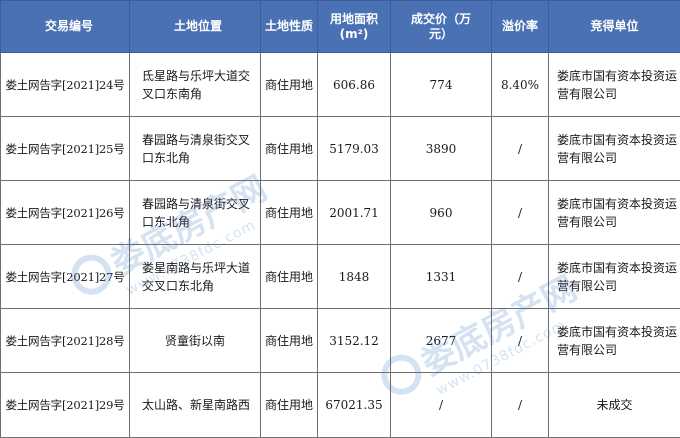  What do you see at coordinates (65, 405) in the screenshot?
I see `cell-code: 娄土网告字[2021]29号` at bounding box center [65, 405].